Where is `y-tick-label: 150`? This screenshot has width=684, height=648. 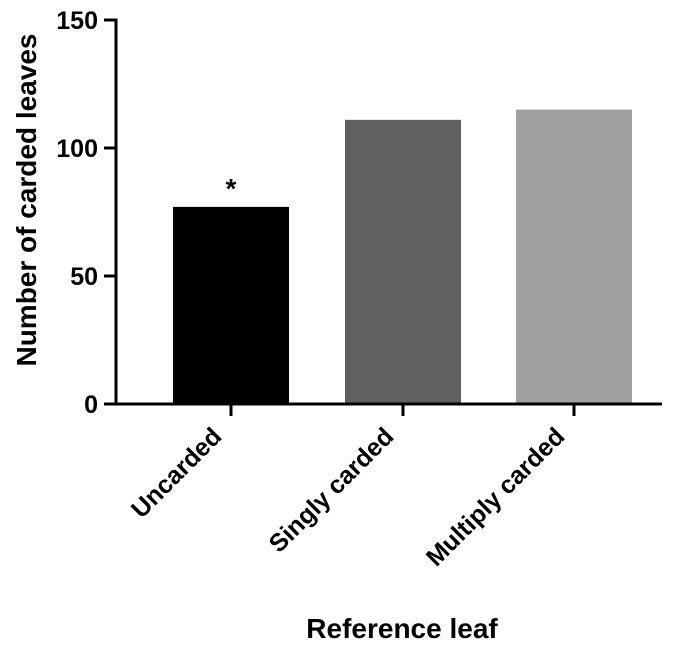
y-tick-label: 150 is located at coordinates (77, 21).